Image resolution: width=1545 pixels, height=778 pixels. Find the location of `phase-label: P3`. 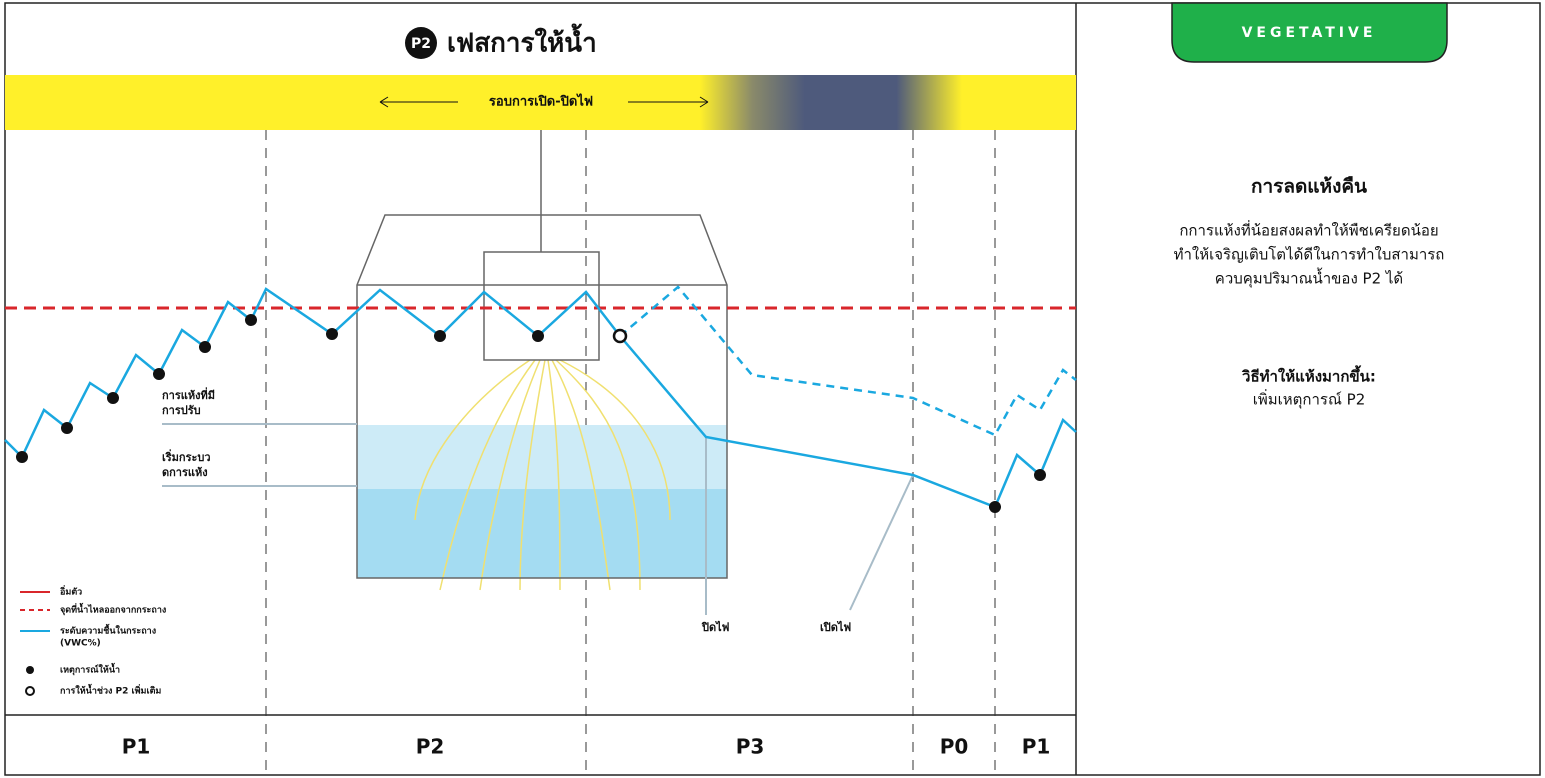

phase-label: P3 is located at coordinates (750, 747).